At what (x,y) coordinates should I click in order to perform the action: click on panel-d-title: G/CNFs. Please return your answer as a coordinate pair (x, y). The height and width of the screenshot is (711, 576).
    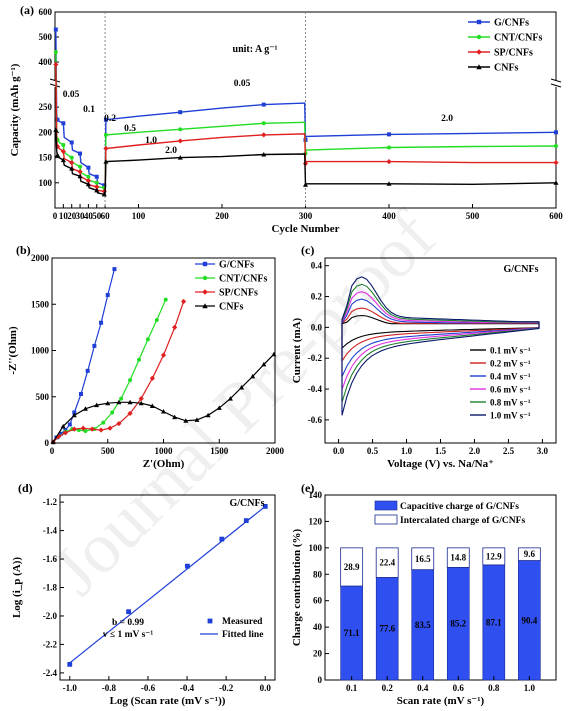
    Looking at the image, I should click on (247, 503).